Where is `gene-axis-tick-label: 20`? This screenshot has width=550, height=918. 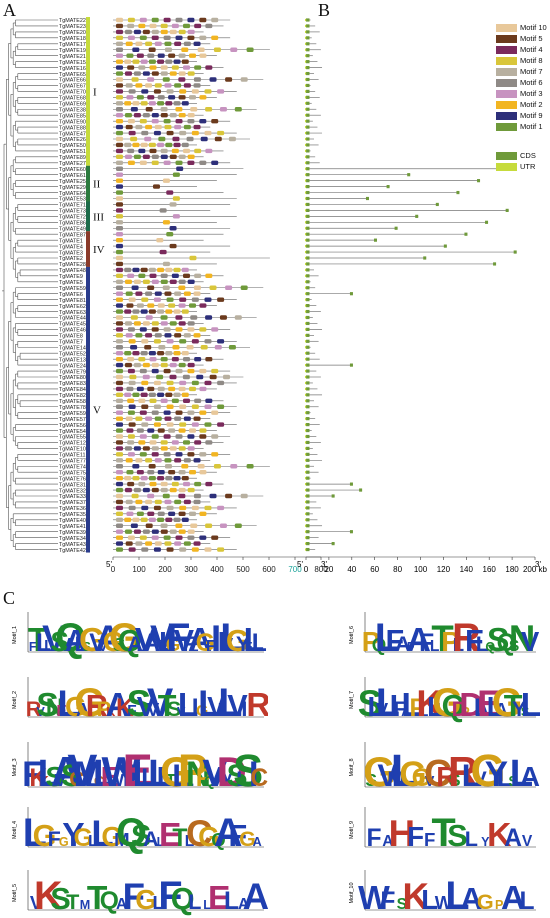
gene-axis-tick-label: 20 is located at coordinates (328, 569).